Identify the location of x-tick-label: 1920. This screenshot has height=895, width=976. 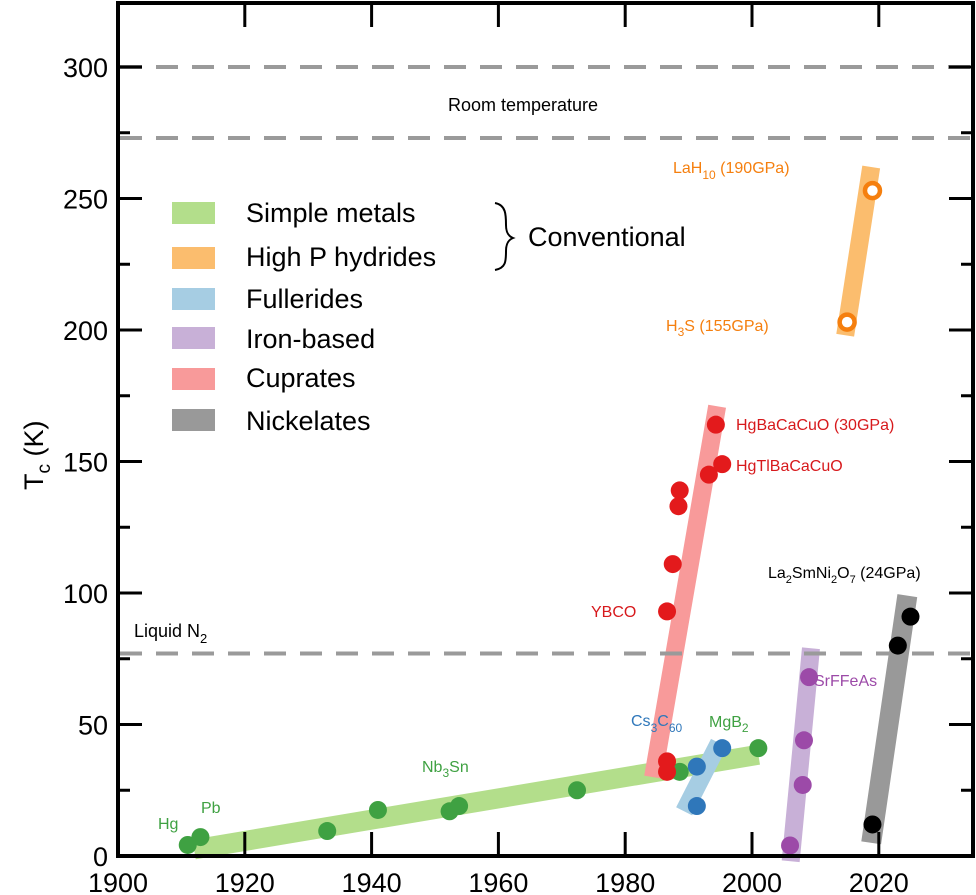
(245, 881).